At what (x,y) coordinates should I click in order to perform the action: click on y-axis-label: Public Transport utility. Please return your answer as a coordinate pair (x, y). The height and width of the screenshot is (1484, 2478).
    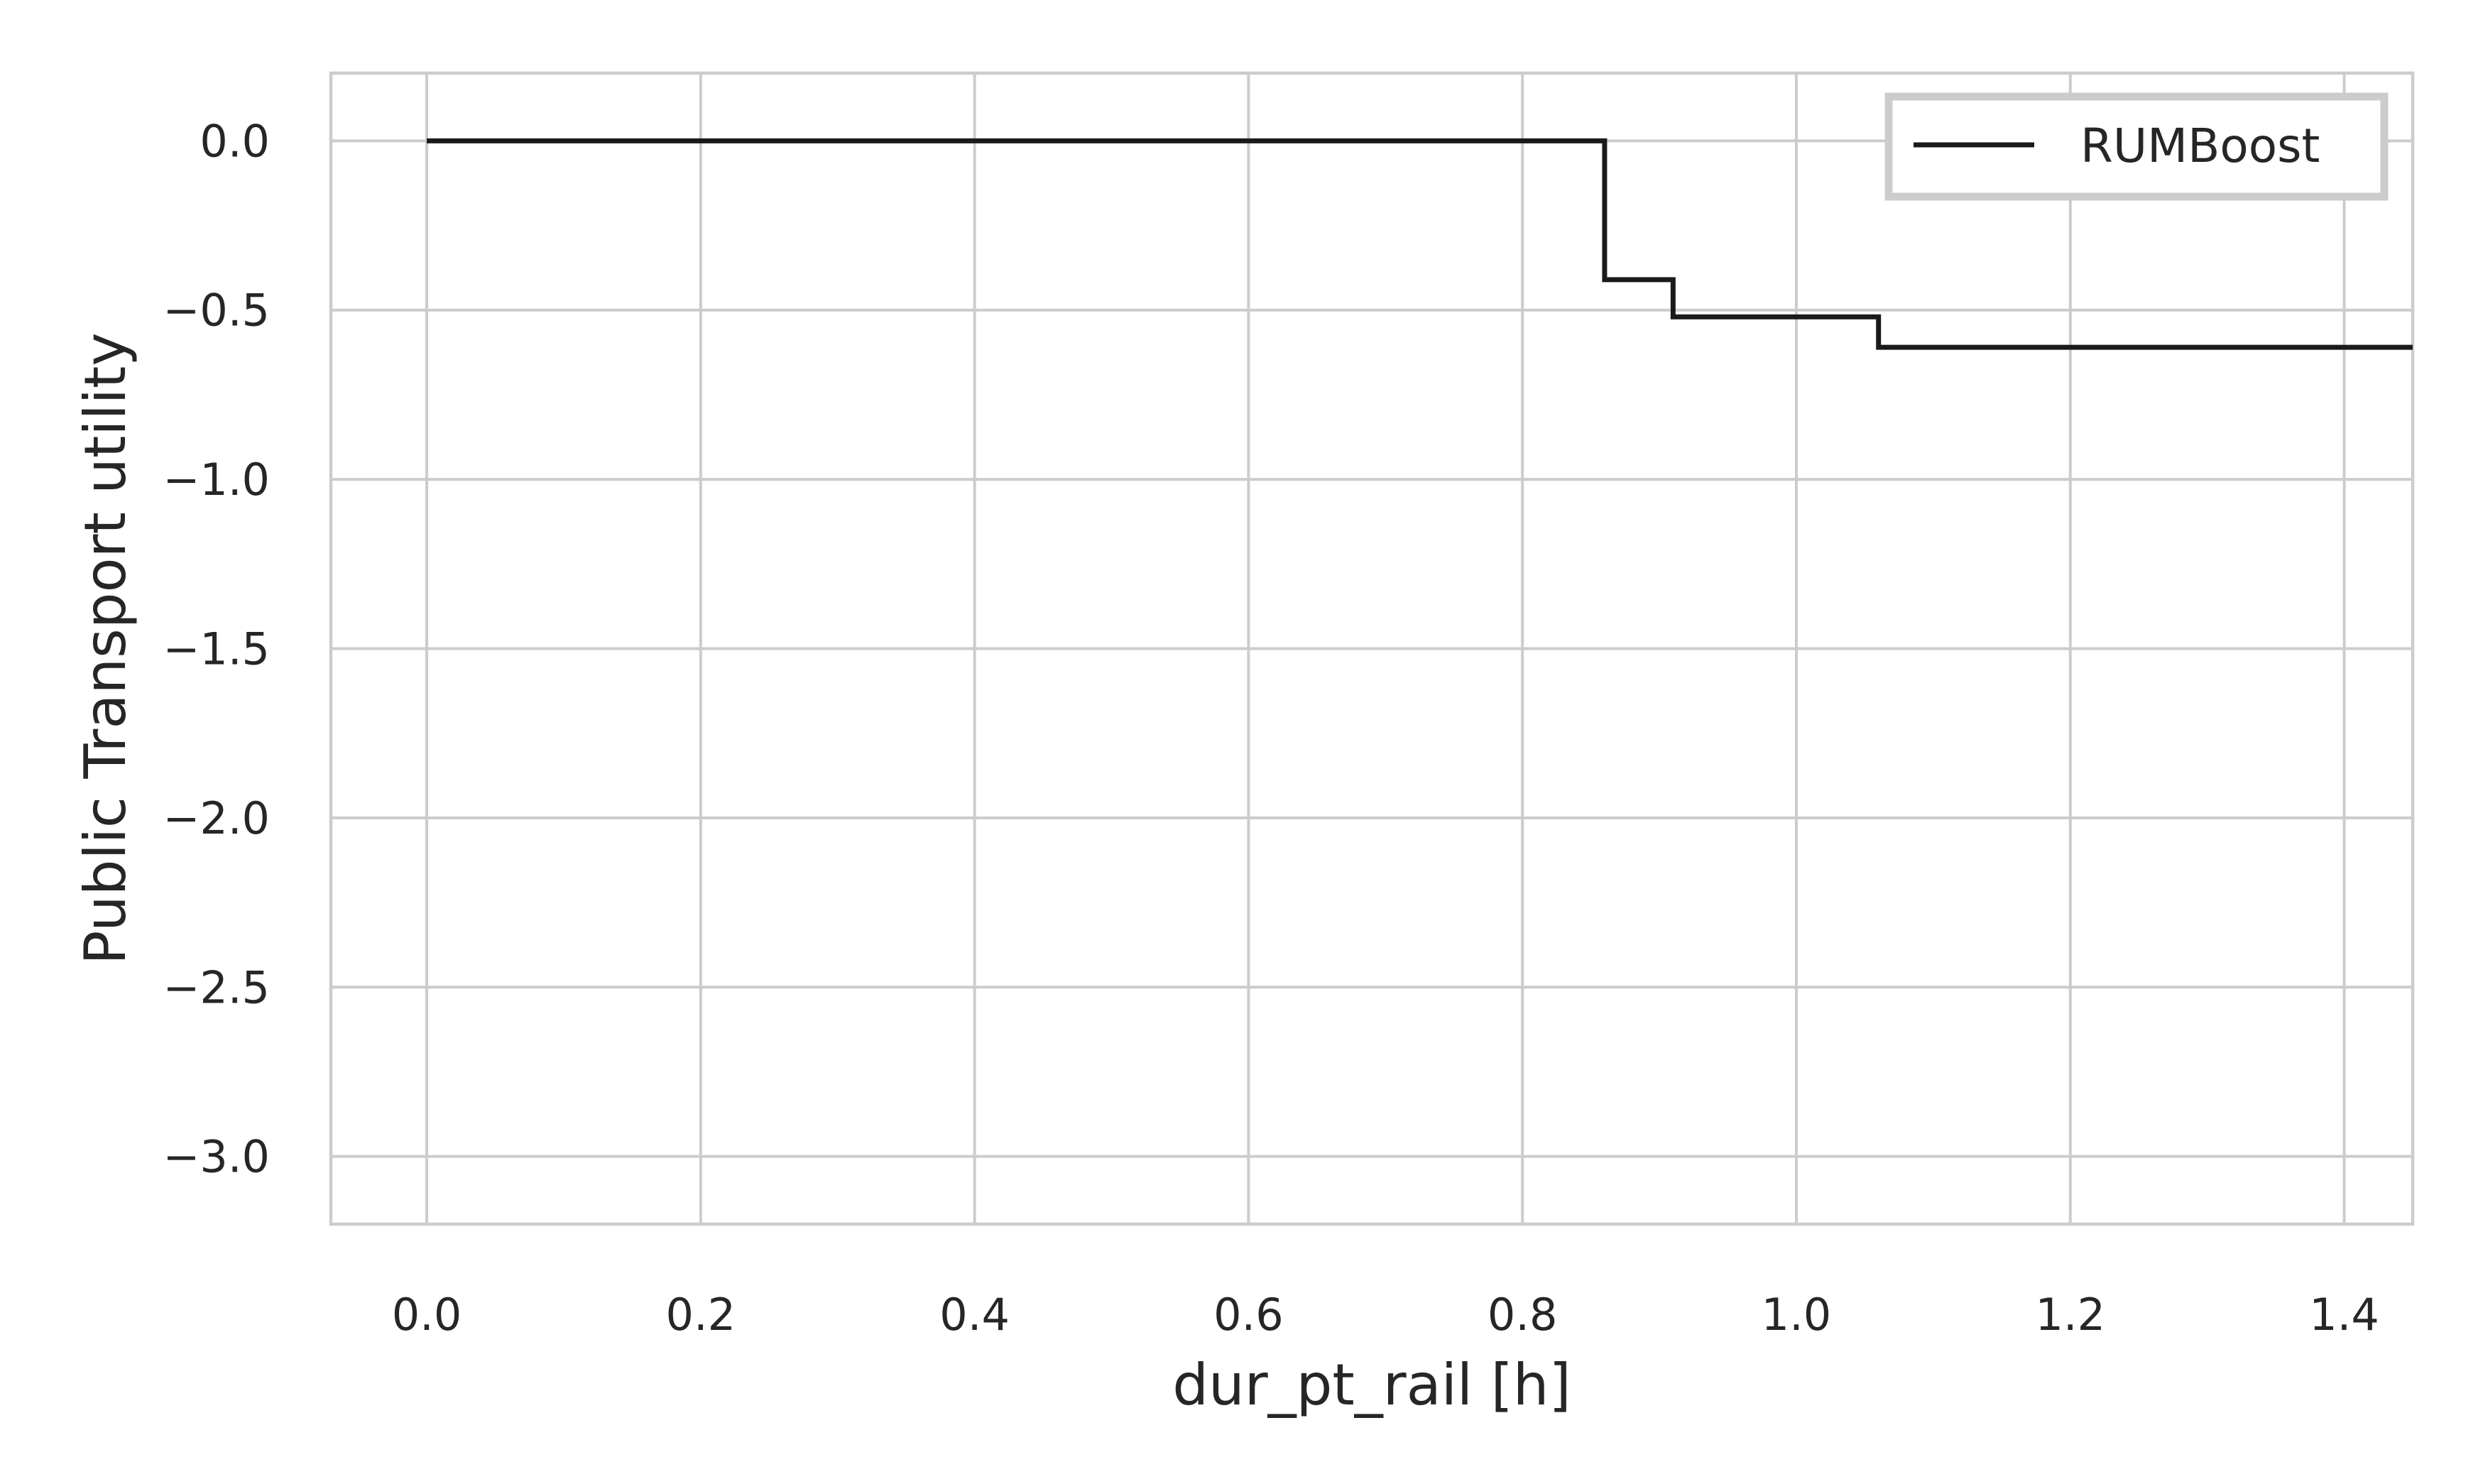
    Looking at the image, I should click on (105, 648).